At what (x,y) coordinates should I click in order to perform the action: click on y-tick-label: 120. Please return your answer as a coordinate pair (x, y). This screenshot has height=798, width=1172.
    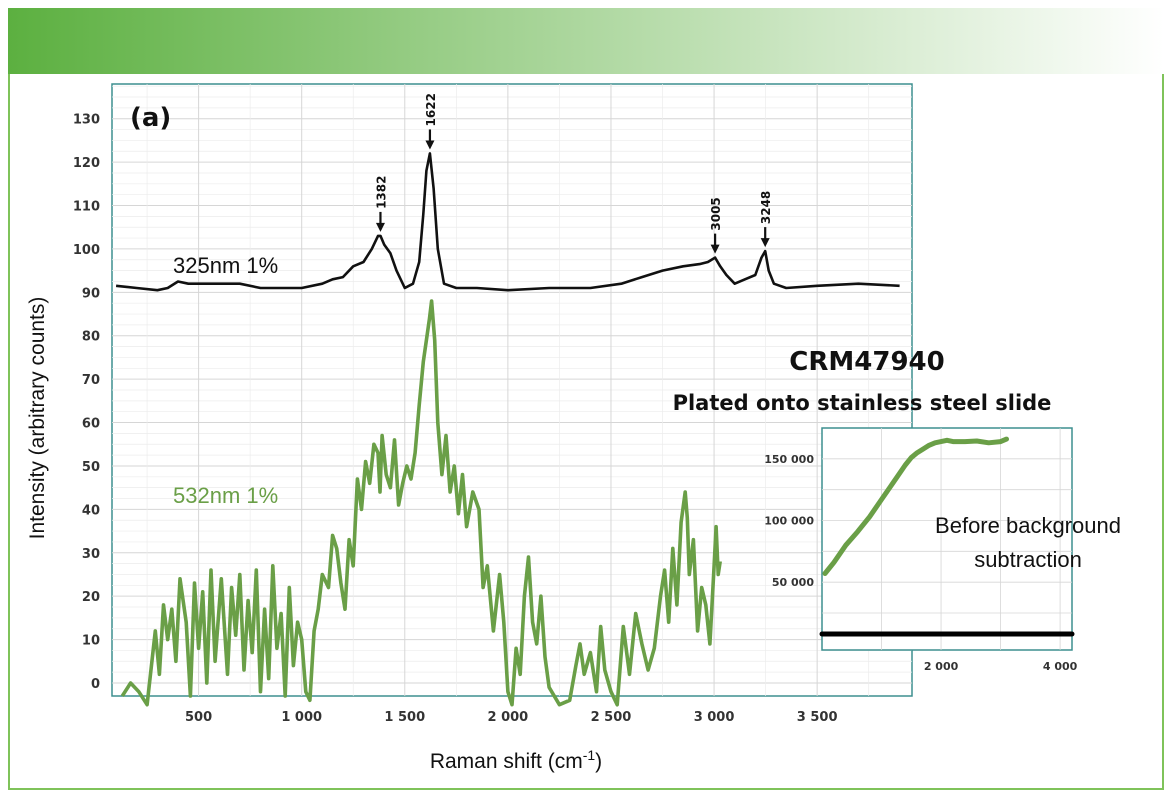
    Looking at the image, I should click on (86, 163).